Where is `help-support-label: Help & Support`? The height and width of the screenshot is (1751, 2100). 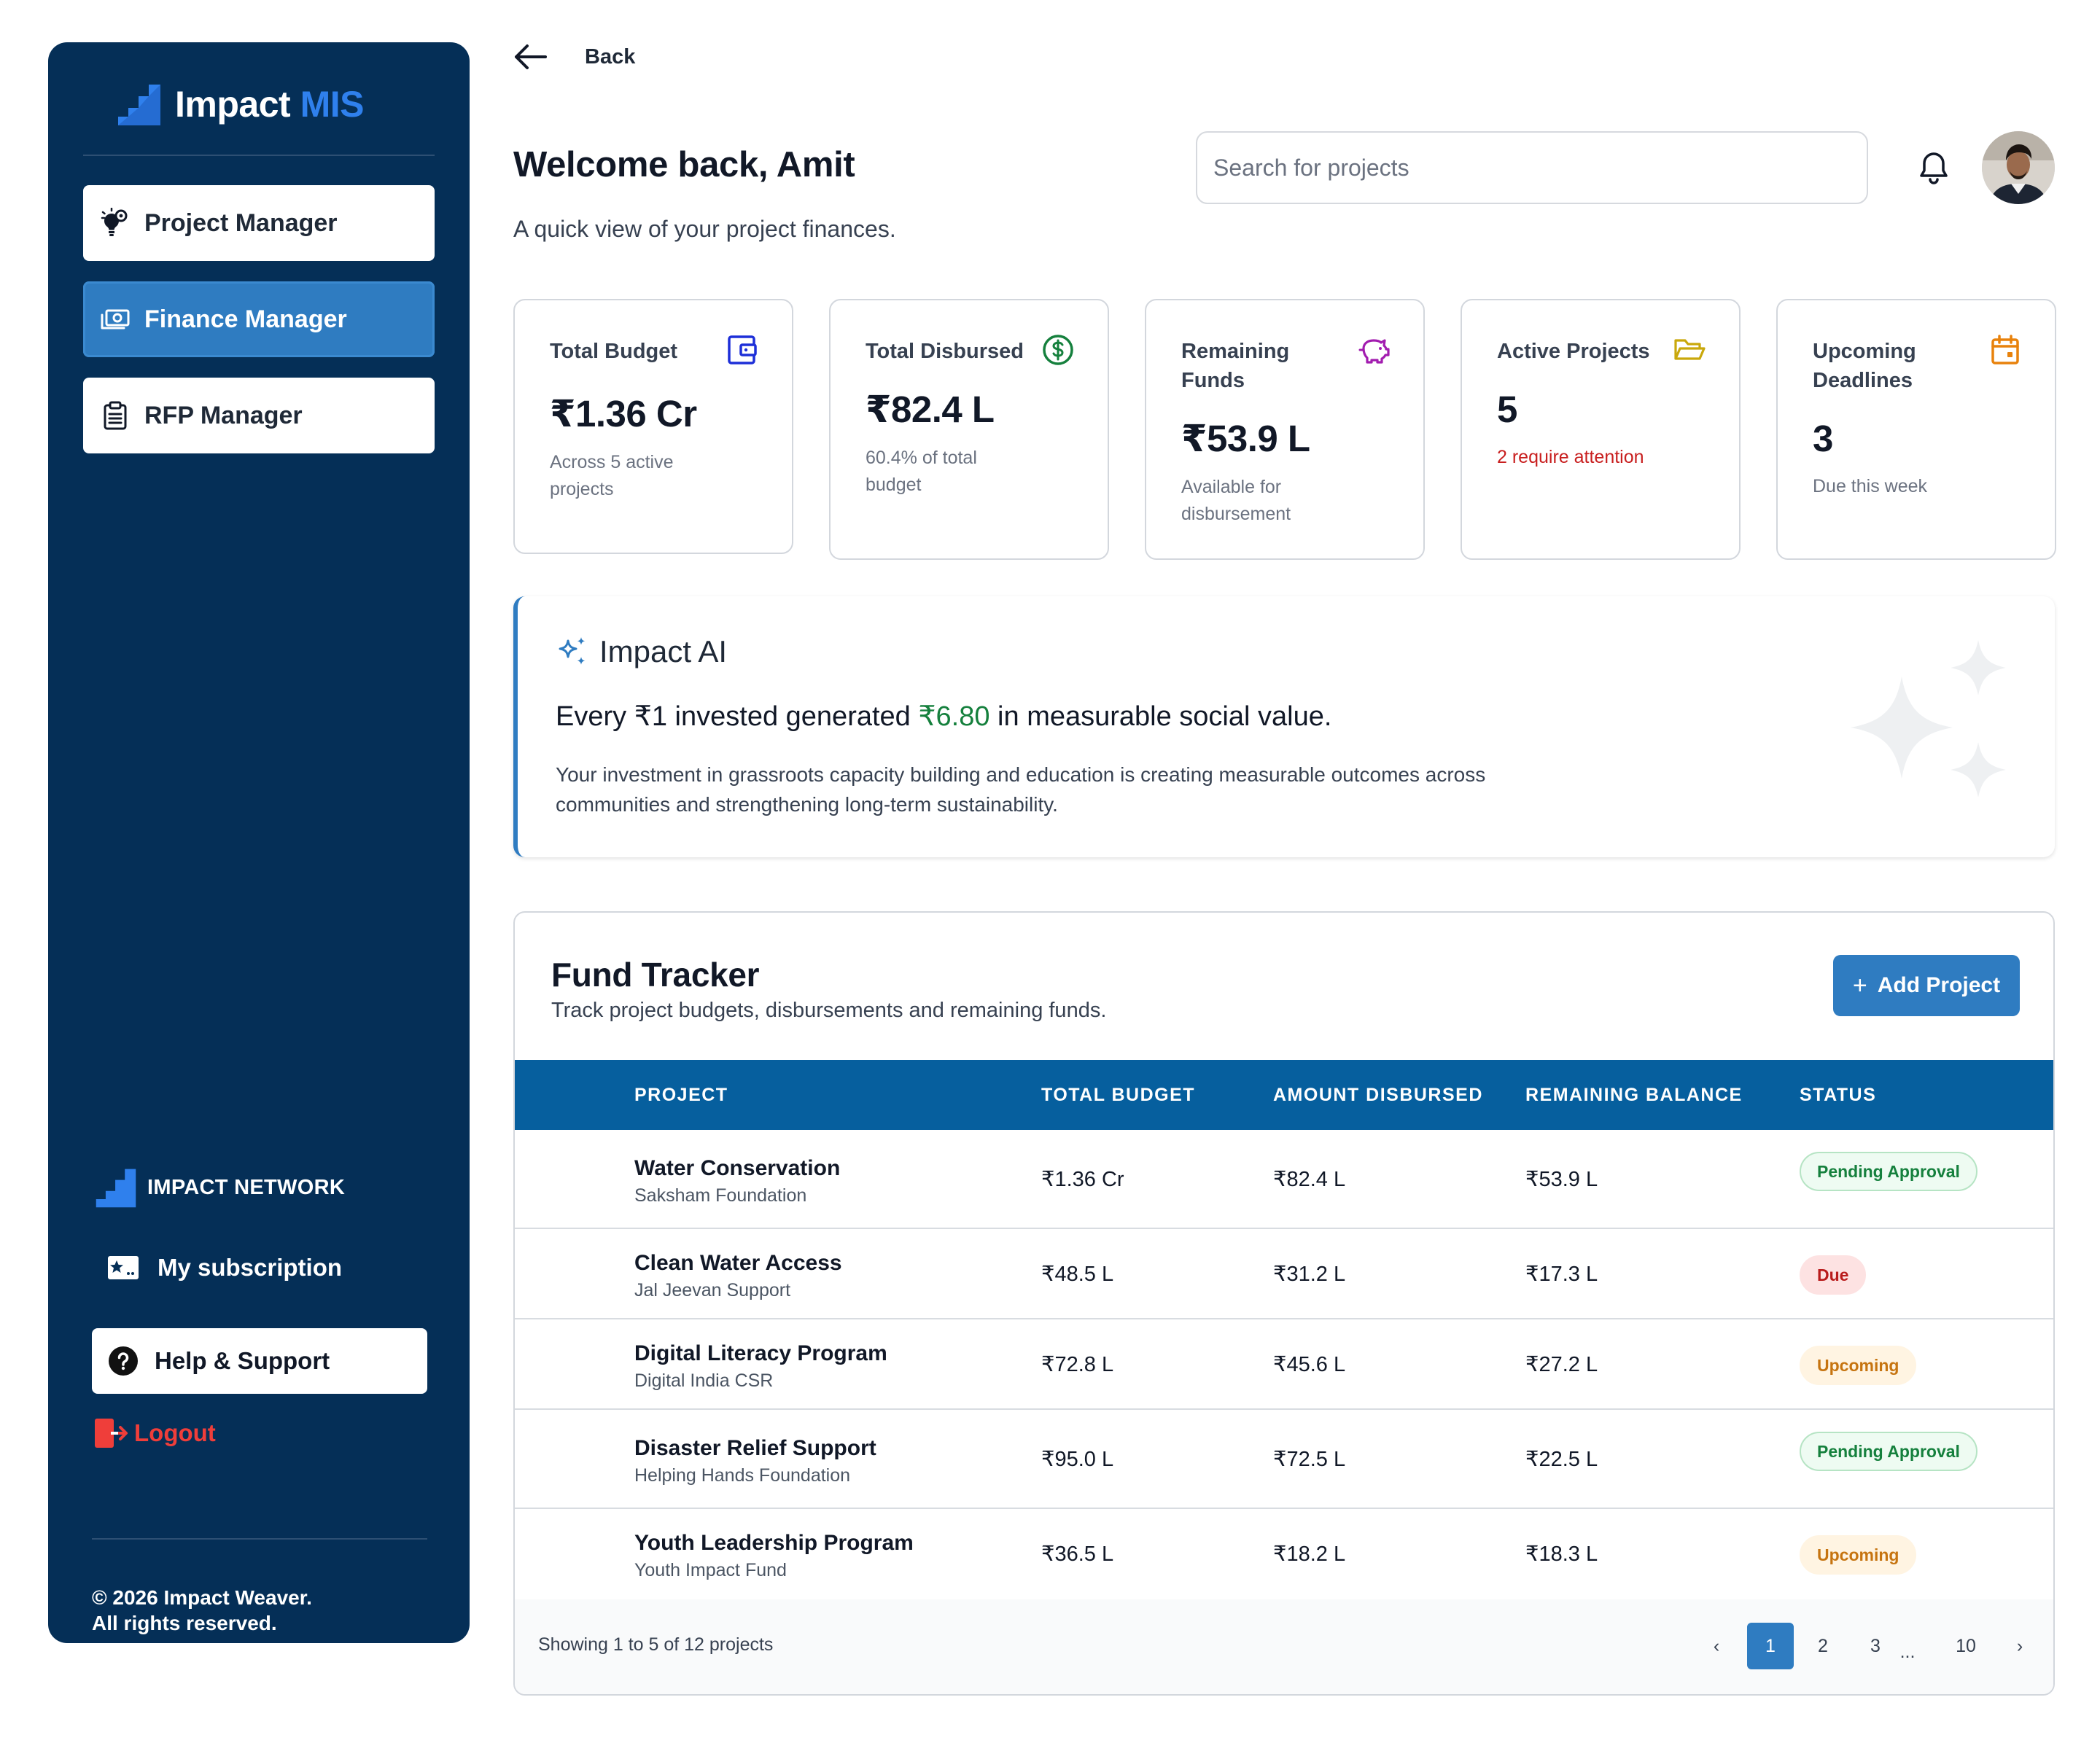 help-support-label: Help & Support is located at coordinates (242, 1360).